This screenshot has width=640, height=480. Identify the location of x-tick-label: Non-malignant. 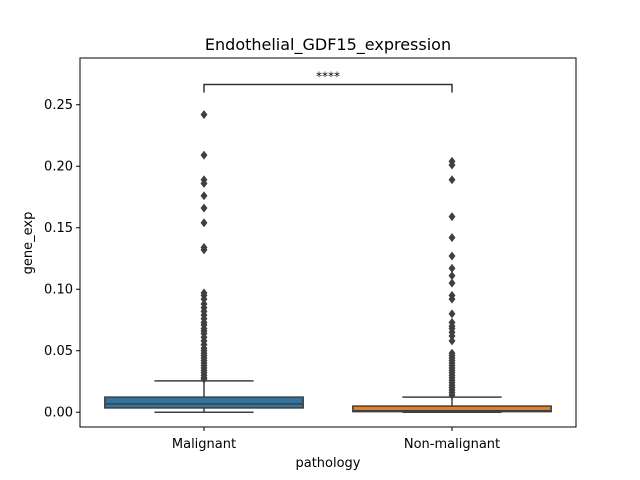
(452, 444).